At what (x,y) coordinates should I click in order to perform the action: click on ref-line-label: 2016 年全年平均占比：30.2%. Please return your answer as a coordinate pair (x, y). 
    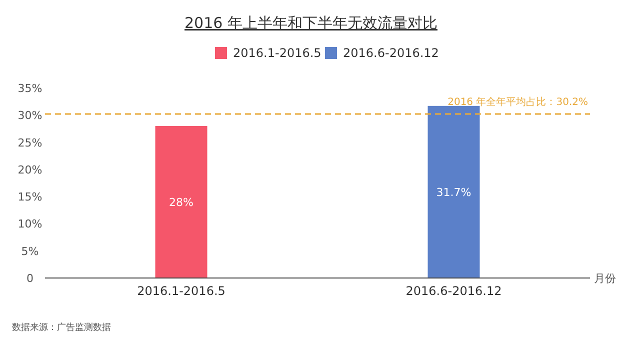
    Looking at the image, I should click on (518, 102).